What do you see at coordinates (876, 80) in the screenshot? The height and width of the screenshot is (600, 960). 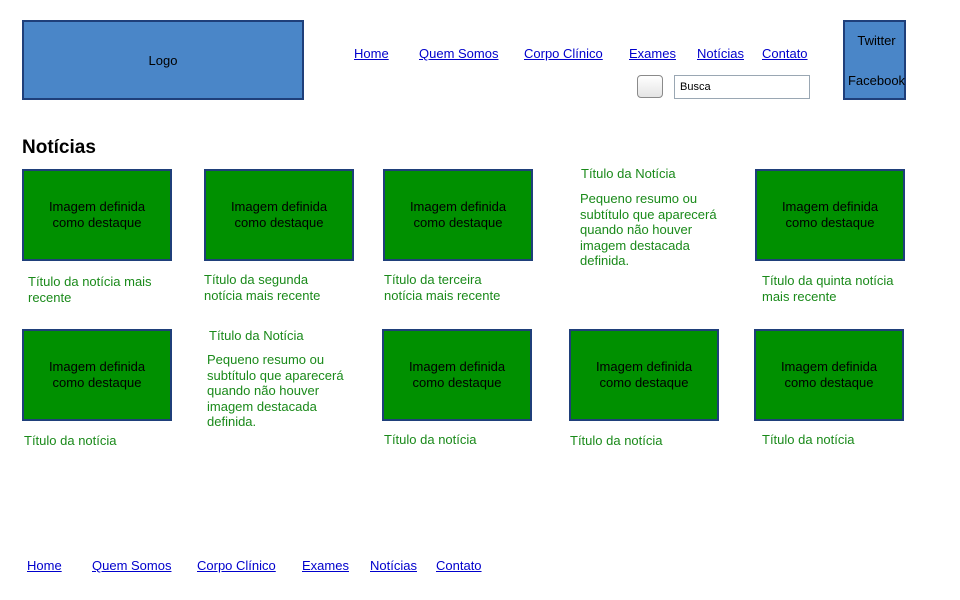 I see `facebook-link: Facebook` at bounding box center [876, 80].